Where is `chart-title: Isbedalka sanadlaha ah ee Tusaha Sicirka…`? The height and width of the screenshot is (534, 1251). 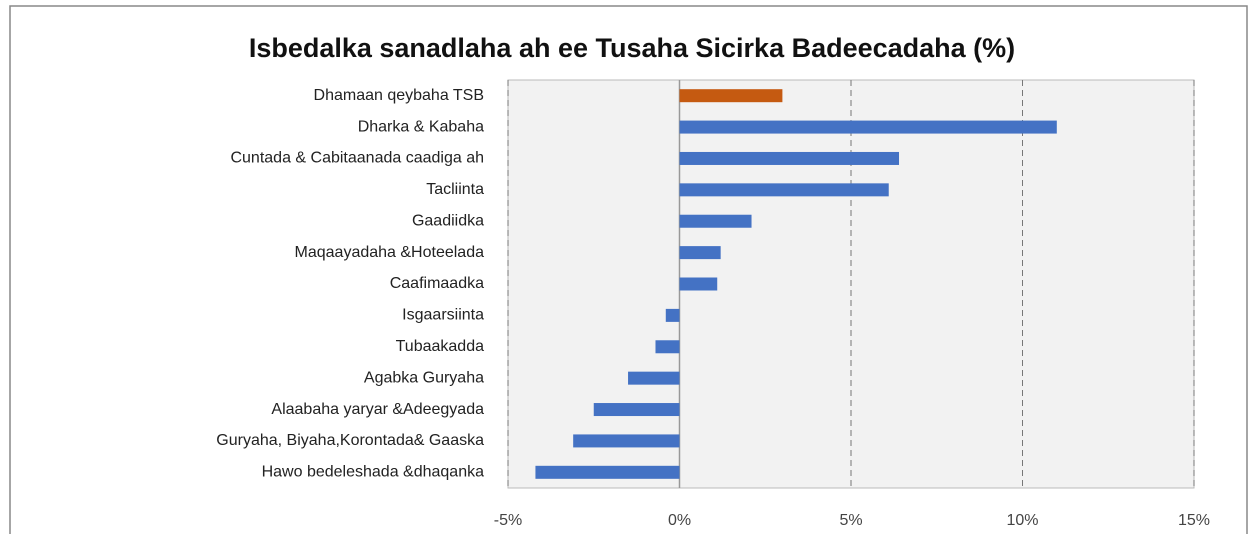 chart-title: Isbedalka sanadlaha ah ee Tusaha Sicirka… is located at coordinates (632, 48).